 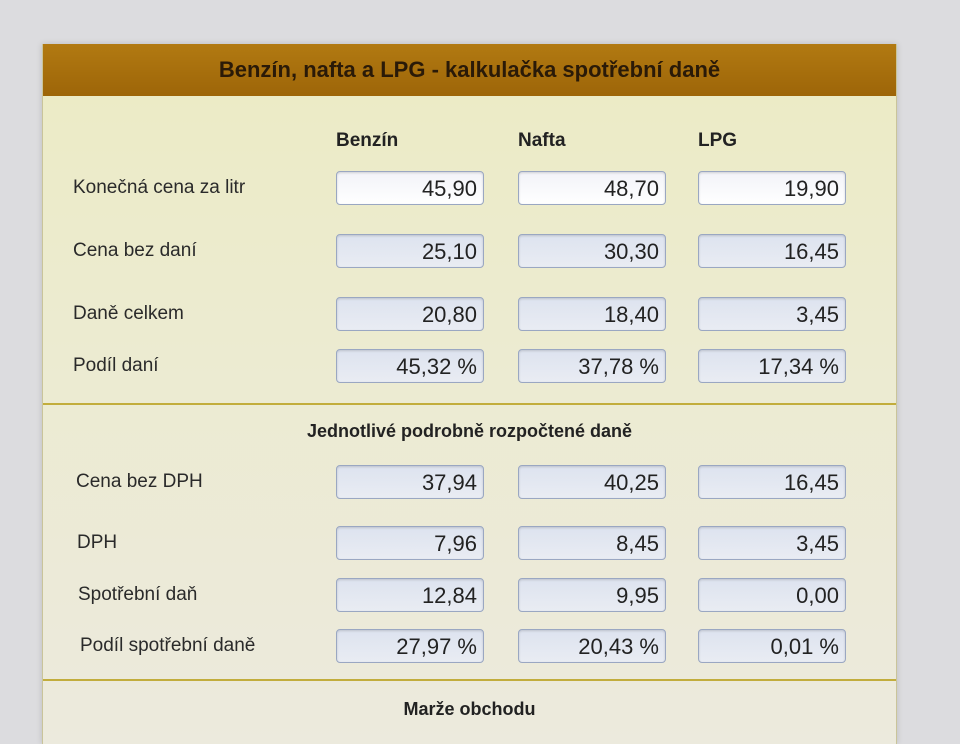 I want to click on label-price-without-vat: Cena bez DPH, so click(x=139, y=481).